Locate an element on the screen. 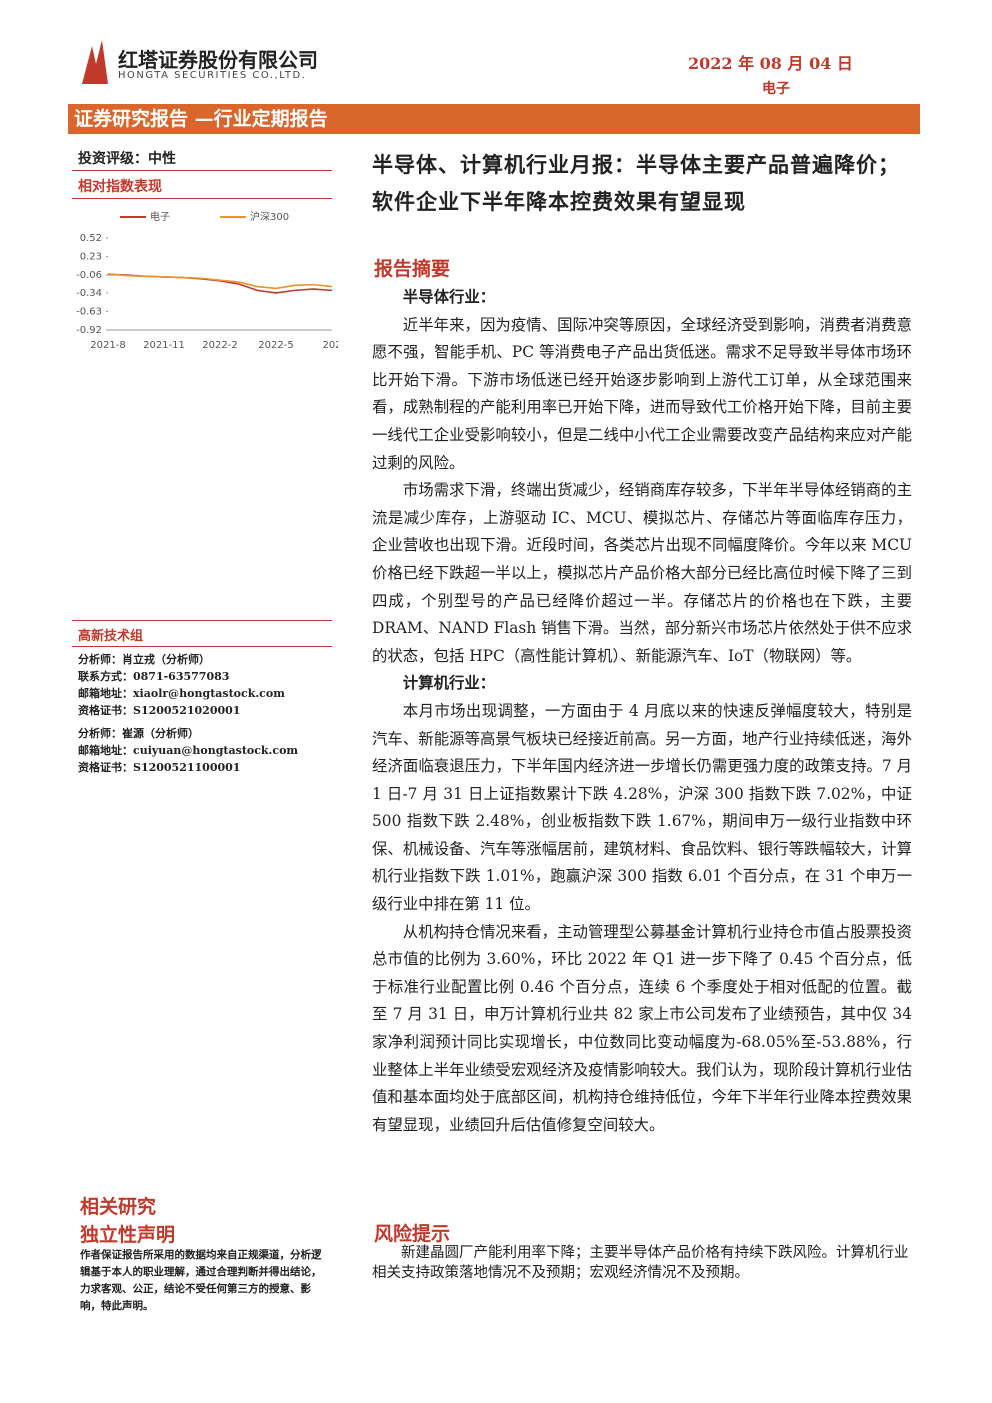 The height and width of the screenshot is (1403, 992). analyst-row: 分析师：肖立戎（分析师） is located at coordinates (208, 659).